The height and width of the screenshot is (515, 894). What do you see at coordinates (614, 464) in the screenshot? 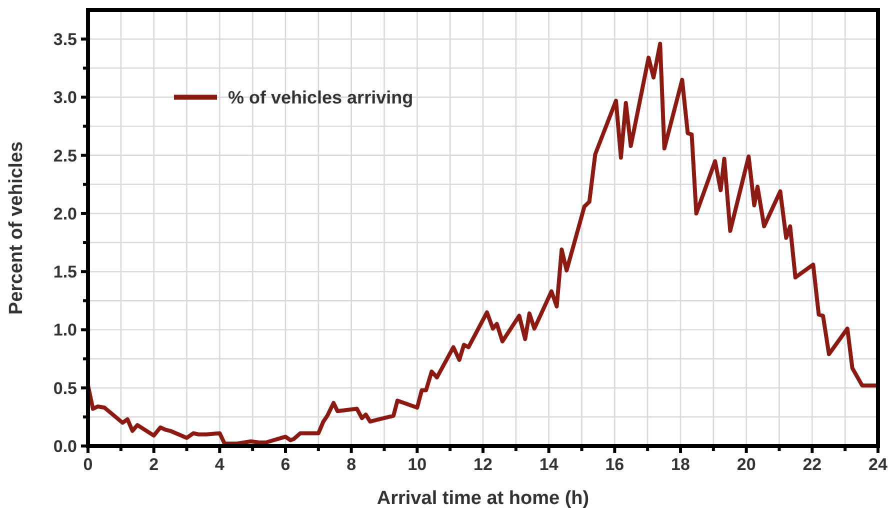
I see `x-tick-label: 16` at bounding box center [614, 464].